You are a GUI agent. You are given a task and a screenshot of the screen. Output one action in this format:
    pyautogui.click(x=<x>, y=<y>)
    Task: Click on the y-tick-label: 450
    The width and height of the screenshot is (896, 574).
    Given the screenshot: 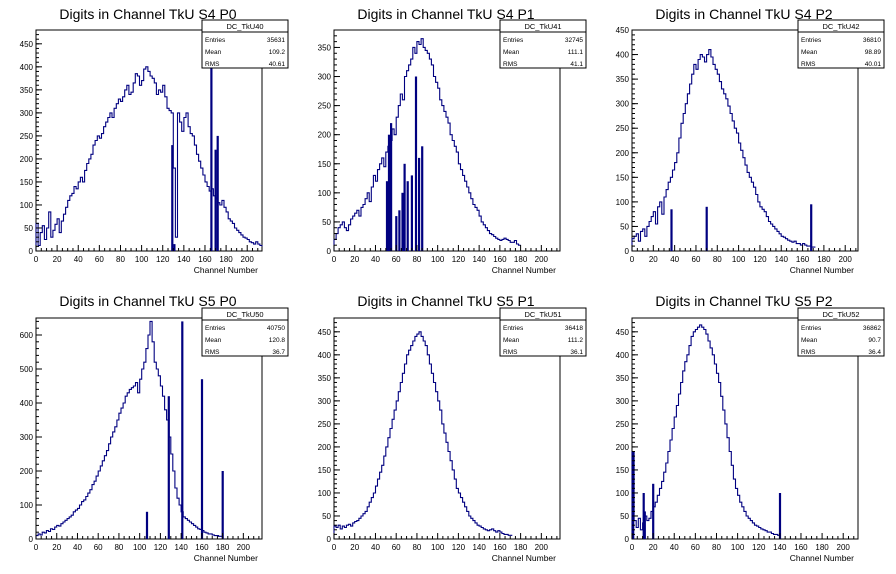 What is the action you would take?
    pyautogui.click(x=27, y=44)
    